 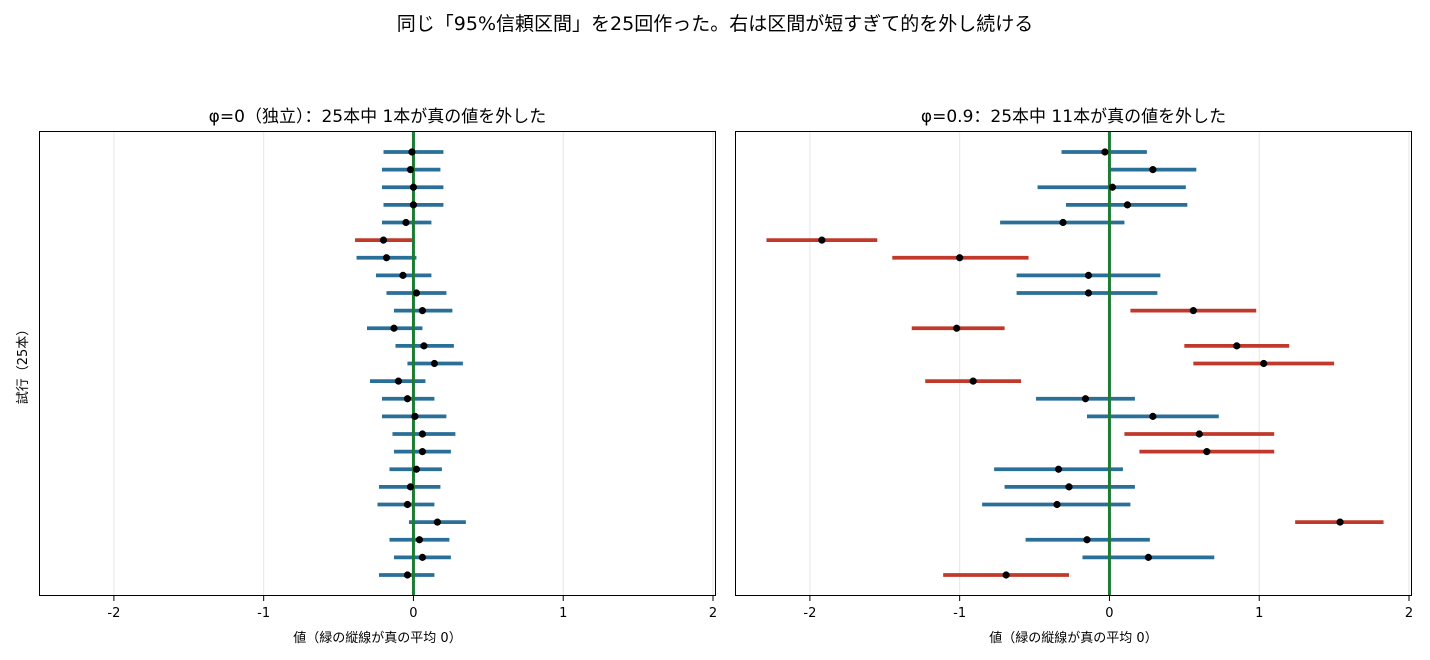 What do you see at coordinates (378, 117) in the screenshot?
I see `panel-title: φ=0（独立）：25本中 1本が真の値を外した` at bounding box center [378, 117].